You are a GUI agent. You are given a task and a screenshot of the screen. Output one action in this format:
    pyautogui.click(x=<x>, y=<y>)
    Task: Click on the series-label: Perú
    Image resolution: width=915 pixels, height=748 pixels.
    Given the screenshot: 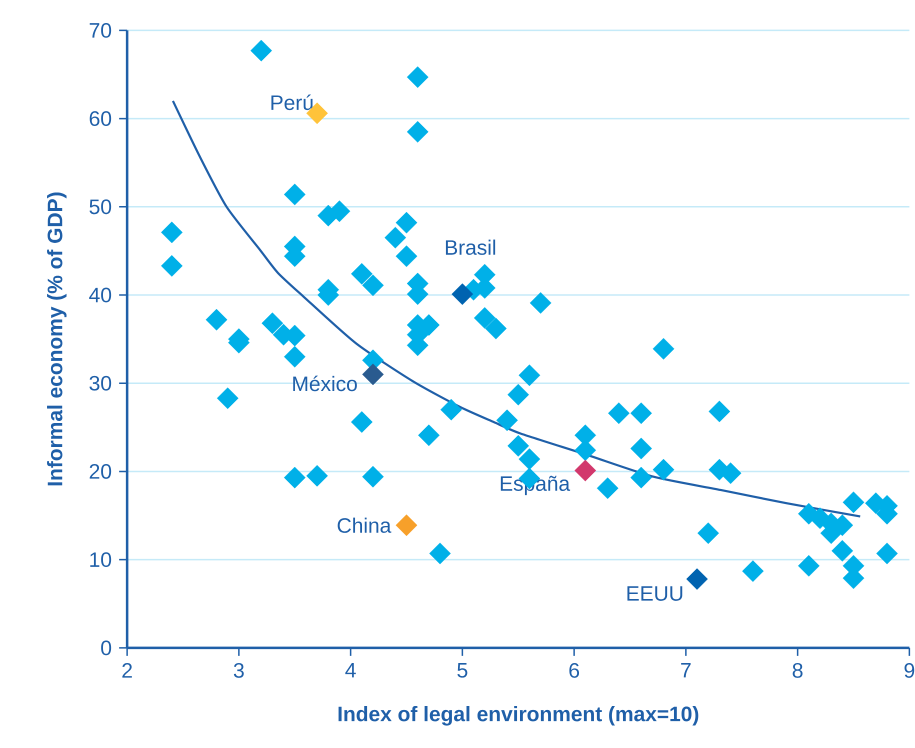 What is the action you would take?
    pyautogui.click(x=292, y=102)
    